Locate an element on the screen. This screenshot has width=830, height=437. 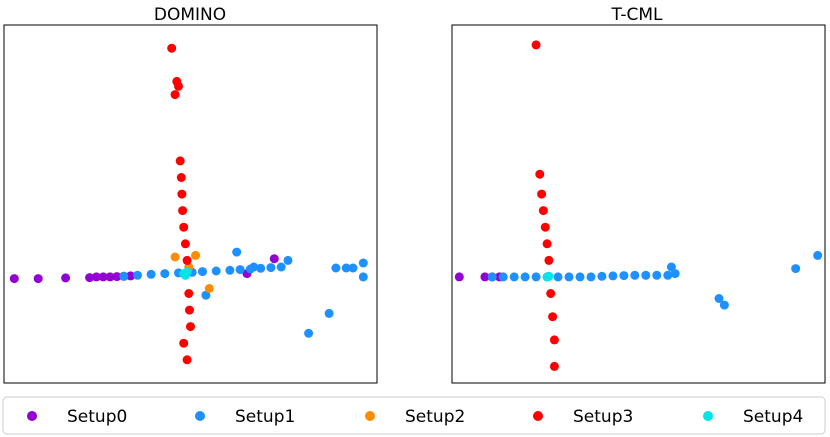
point-setup4 is located at coordinates (185, 275).